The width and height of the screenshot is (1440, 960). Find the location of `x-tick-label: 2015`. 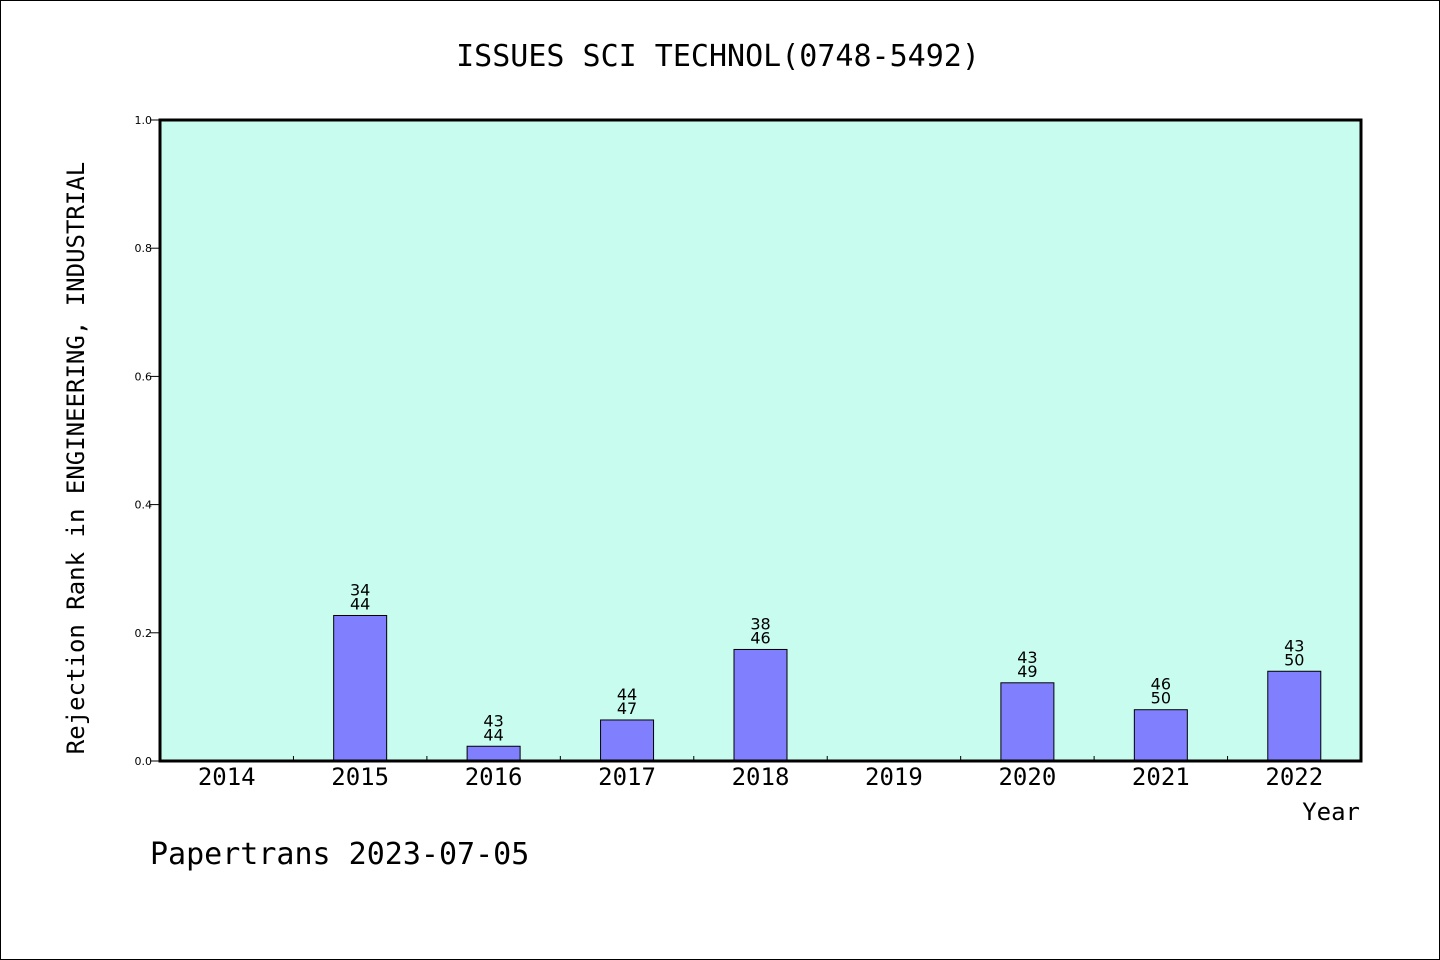

x-tick-label: 2015 is located at coordinates (360, 777).